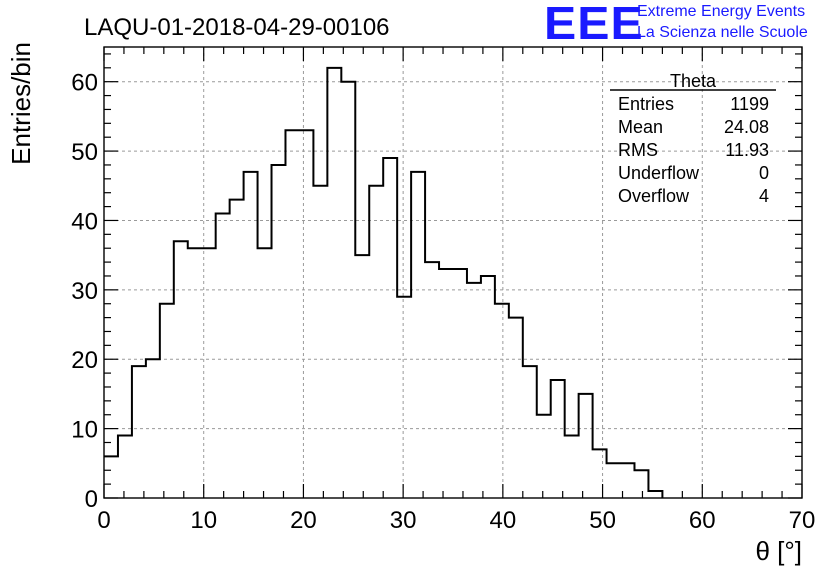  I want to click on x-tick-label: 30, so click(403, 520).